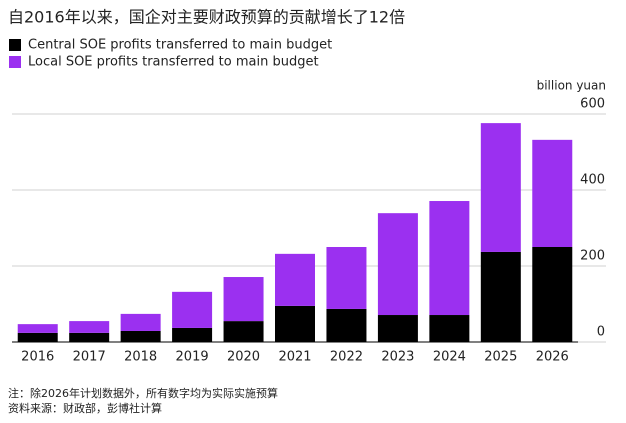 The width and height of the screenshot is (626, 423). I want to click on x-tick-label: 2021, so click(294, 357).